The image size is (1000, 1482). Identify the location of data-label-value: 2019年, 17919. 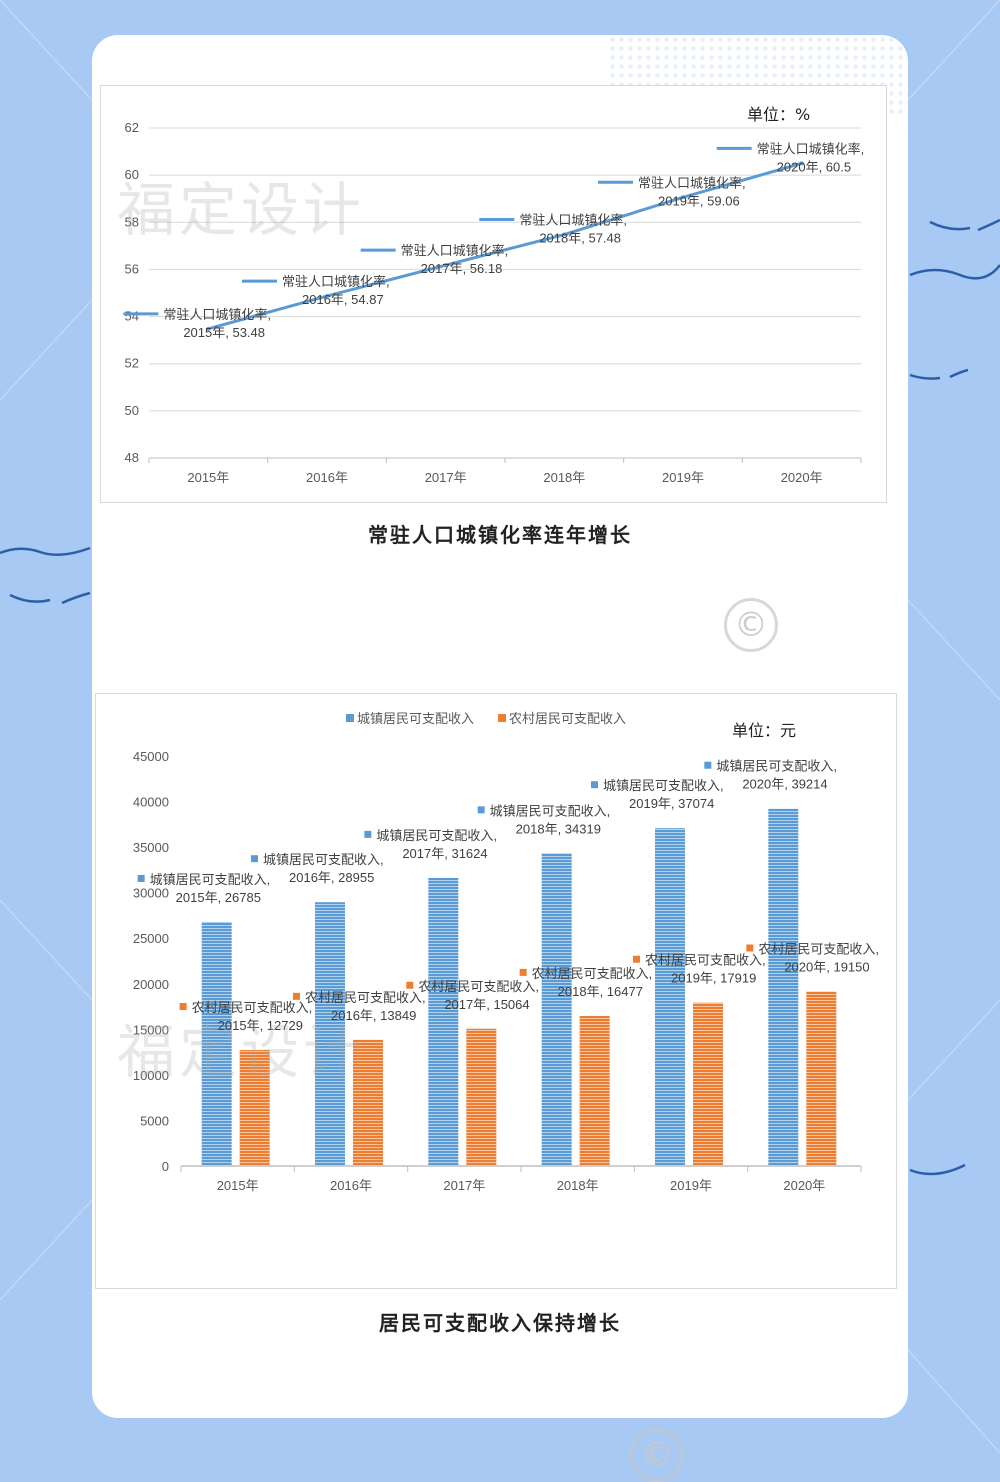
(713, 978).